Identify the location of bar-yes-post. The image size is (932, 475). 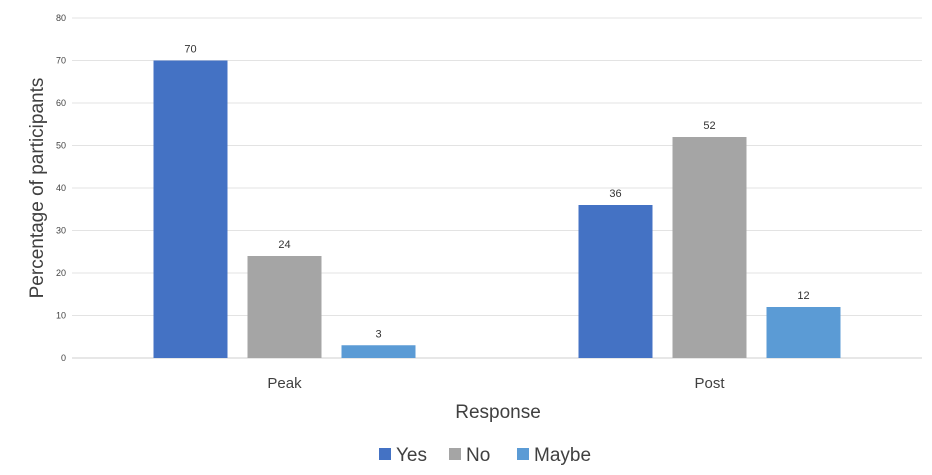
(615, 281).